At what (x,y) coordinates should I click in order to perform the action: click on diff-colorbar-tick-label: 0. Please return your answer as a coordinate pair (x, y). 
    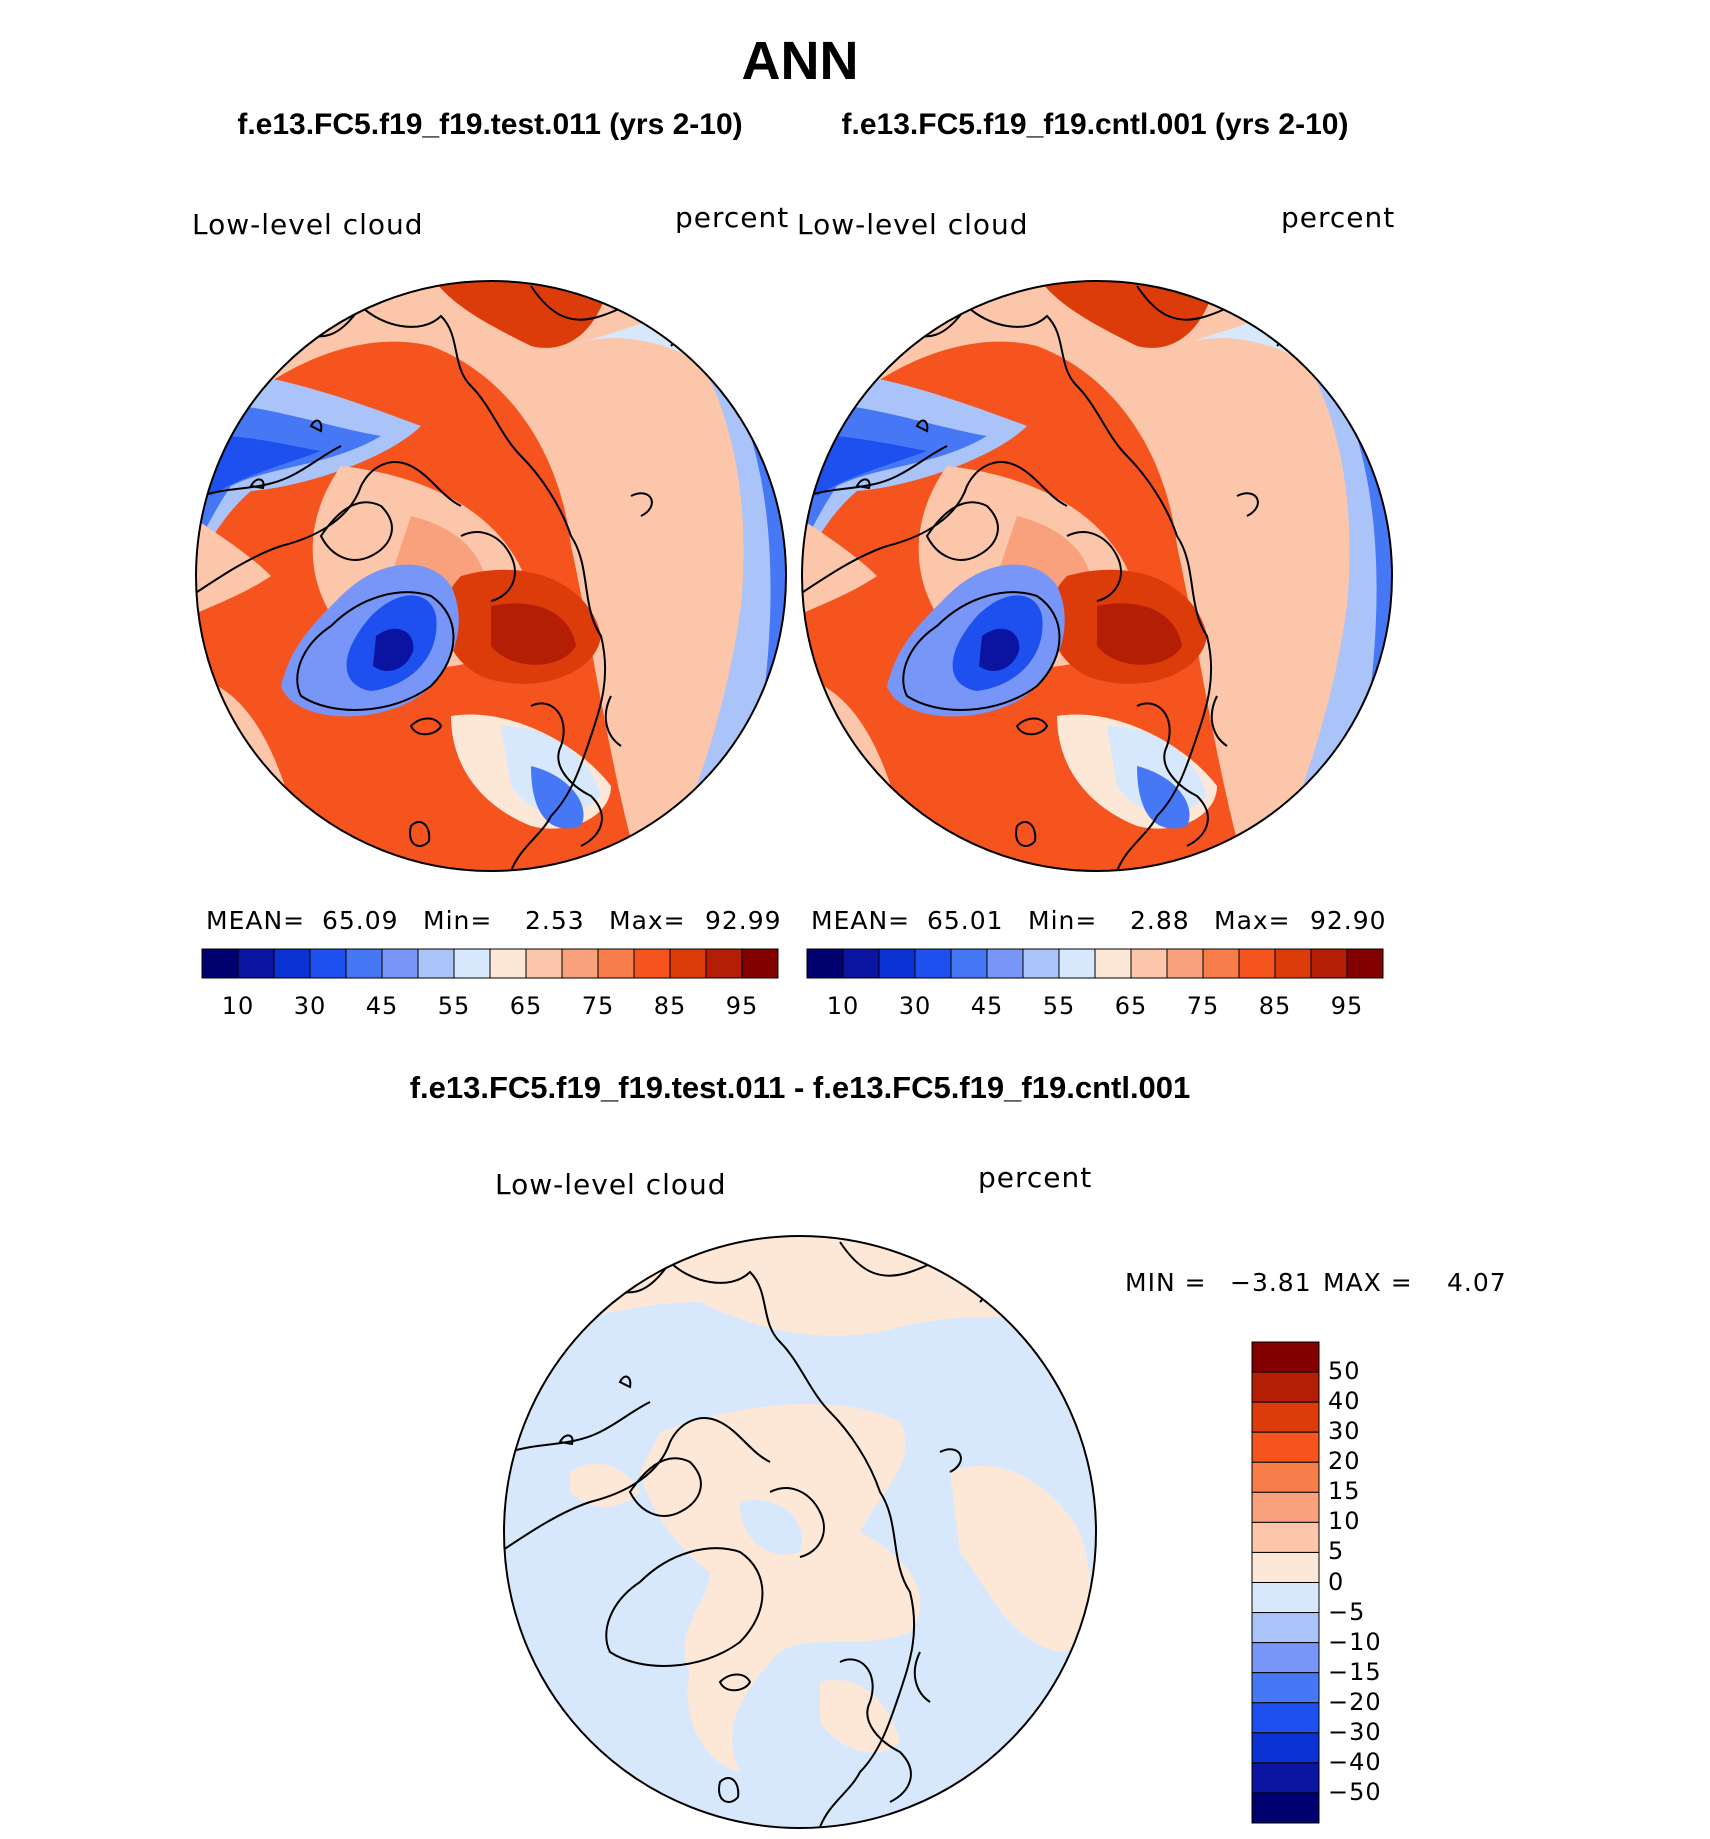
    Looking at the image, I should click on (1336, 1581).